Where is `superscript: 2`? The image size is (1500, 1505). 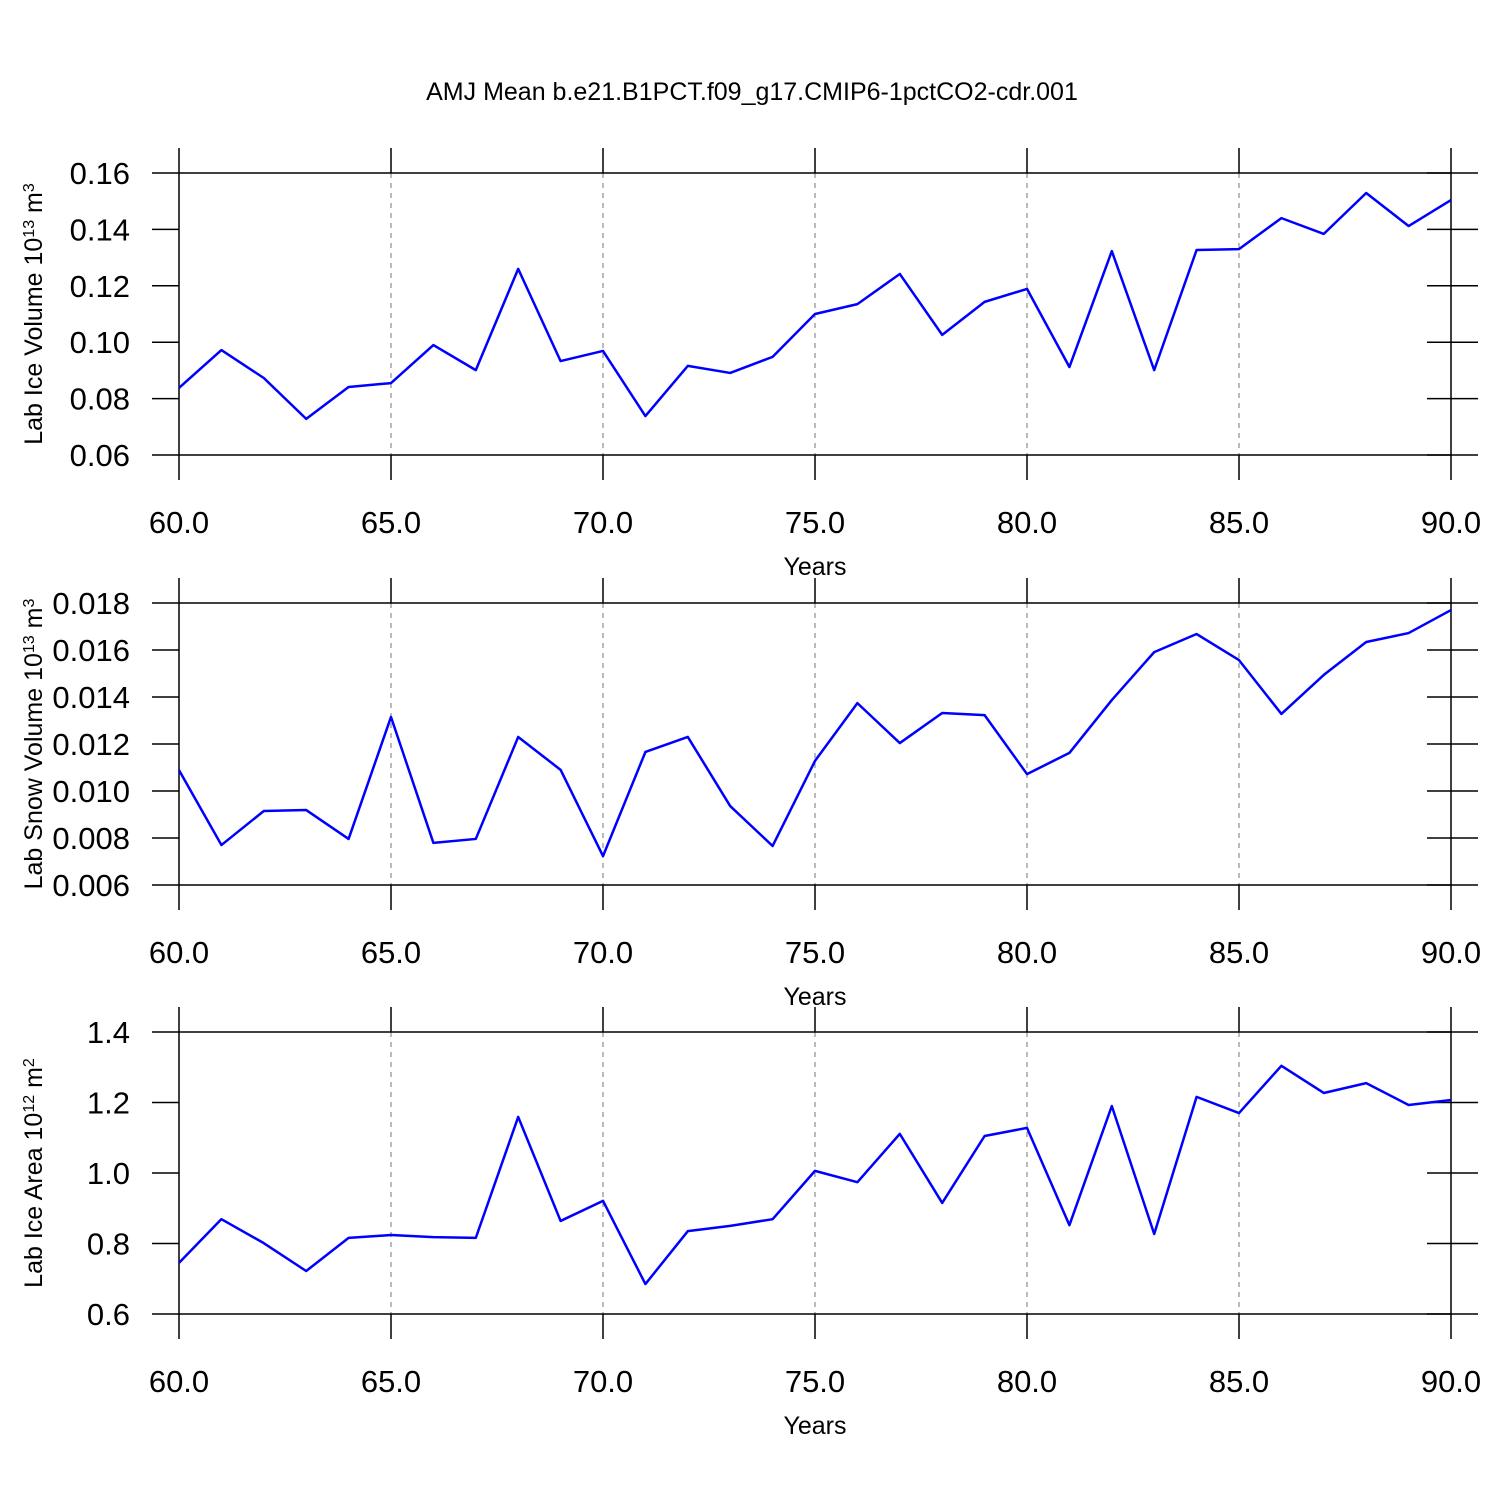 superscript: 2 is located at coordinates (29, 1062).